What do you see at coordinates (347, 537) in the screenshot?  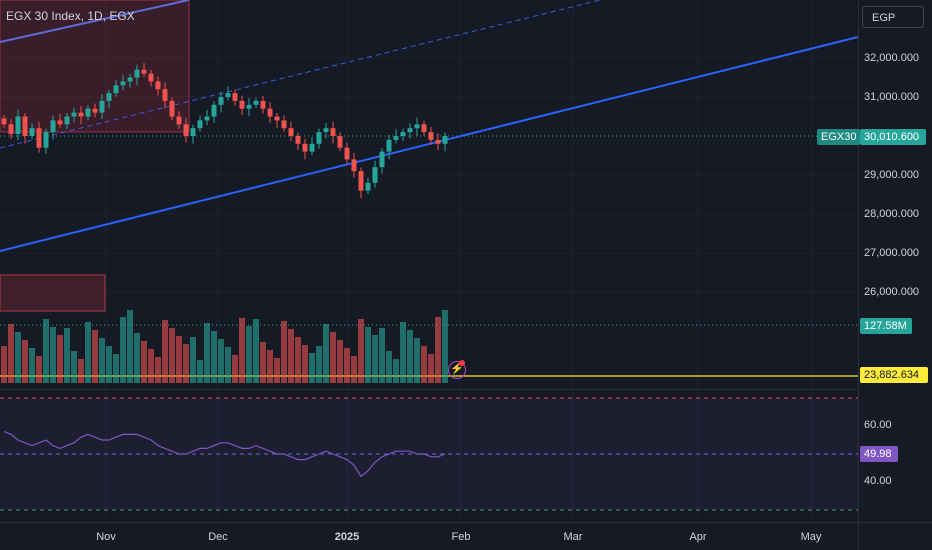 I see `time-tick: 2025` at bounding box center [347, 537].